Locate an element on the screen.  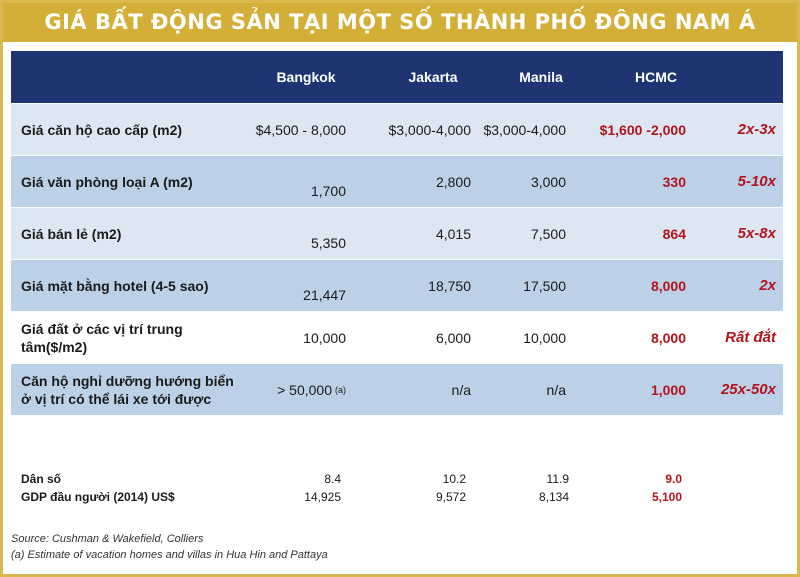
cell-bangkok: 14,925 is located at coordinates (322, 497).